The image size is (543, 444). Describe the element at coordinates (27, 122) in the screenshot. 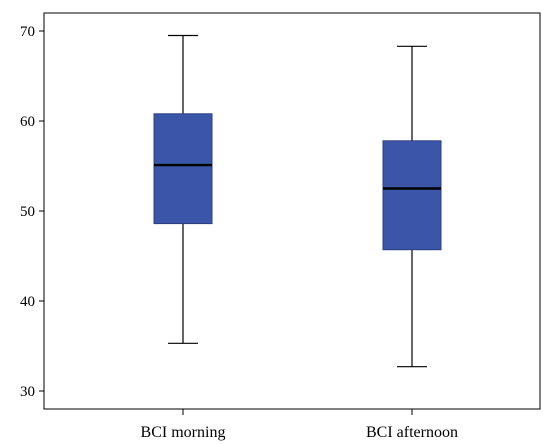

I see `y-tick-label: 60` at that location.